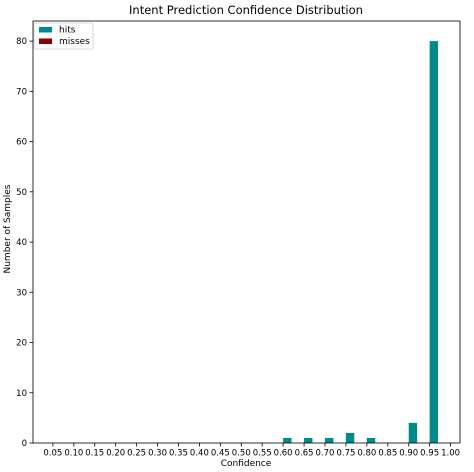 The height and width of the screenshot is (472, 474). What do you see at coordinates (413, 432) in the screenshot?
I see `bar-hits-0.90` at bounding box center [413, 432].